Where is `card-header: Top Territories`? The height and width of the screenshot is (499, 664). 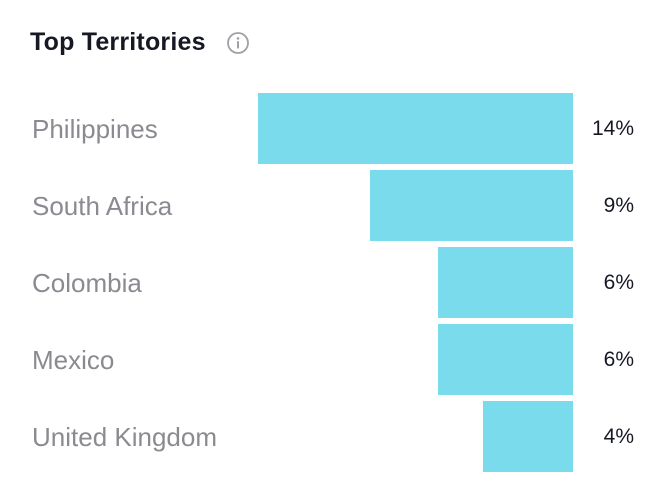 card-header: Top Territories is located at coordinates (140, 42).